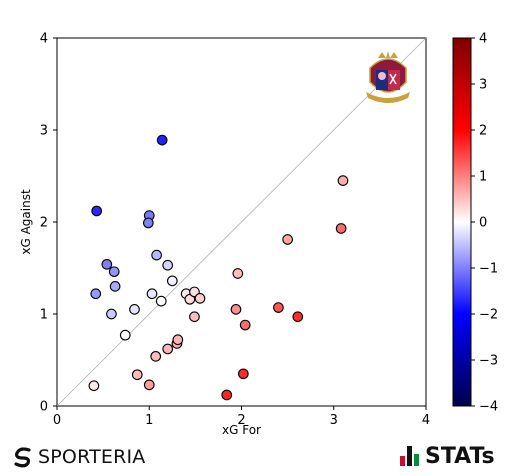 Image resolution: width=520 pixels, height=475 pixels. Describe the element at coordinates (409, 456) in the screenshot. I see `stats-bars-icon` at that location.